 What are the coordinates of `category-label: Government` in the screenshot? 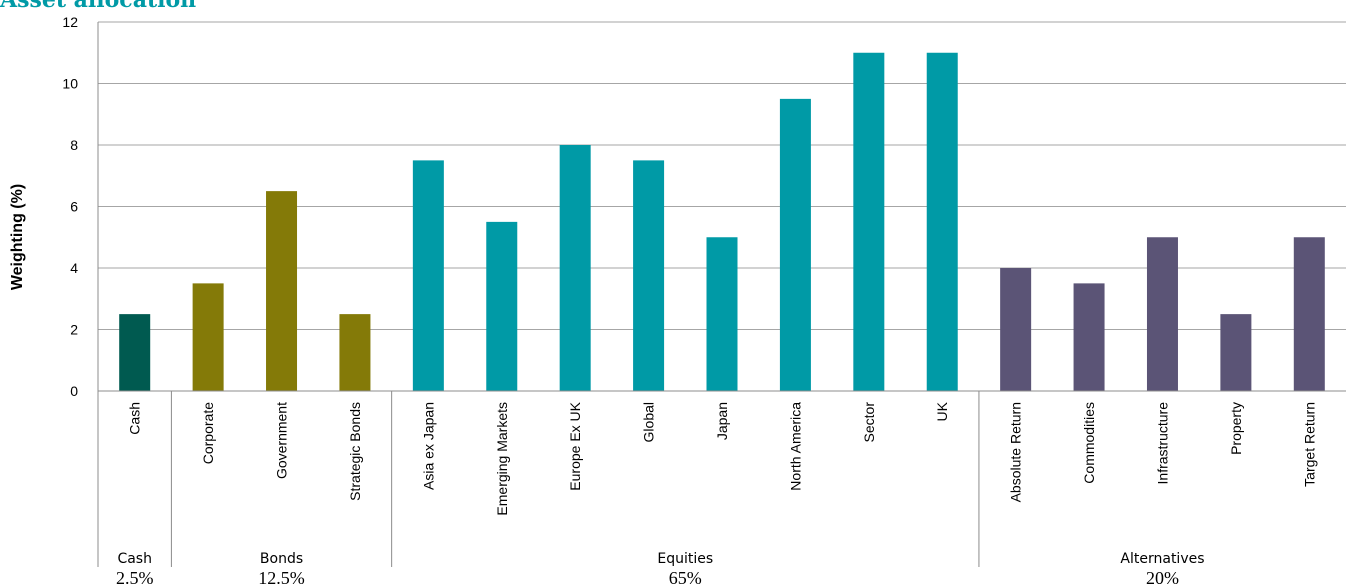 It's located at (282, 440).